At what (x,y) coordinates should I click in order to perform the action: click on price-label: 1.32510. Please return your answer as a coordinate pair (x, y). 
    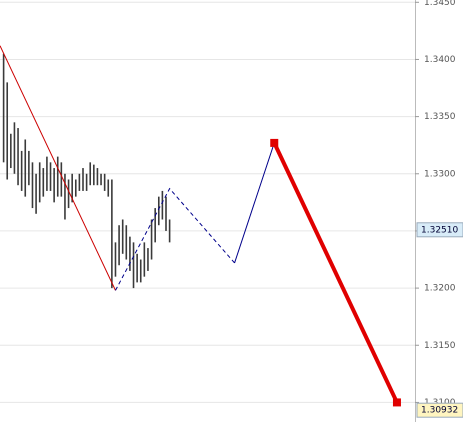
    Looking at the image, I should click on (439, 230).